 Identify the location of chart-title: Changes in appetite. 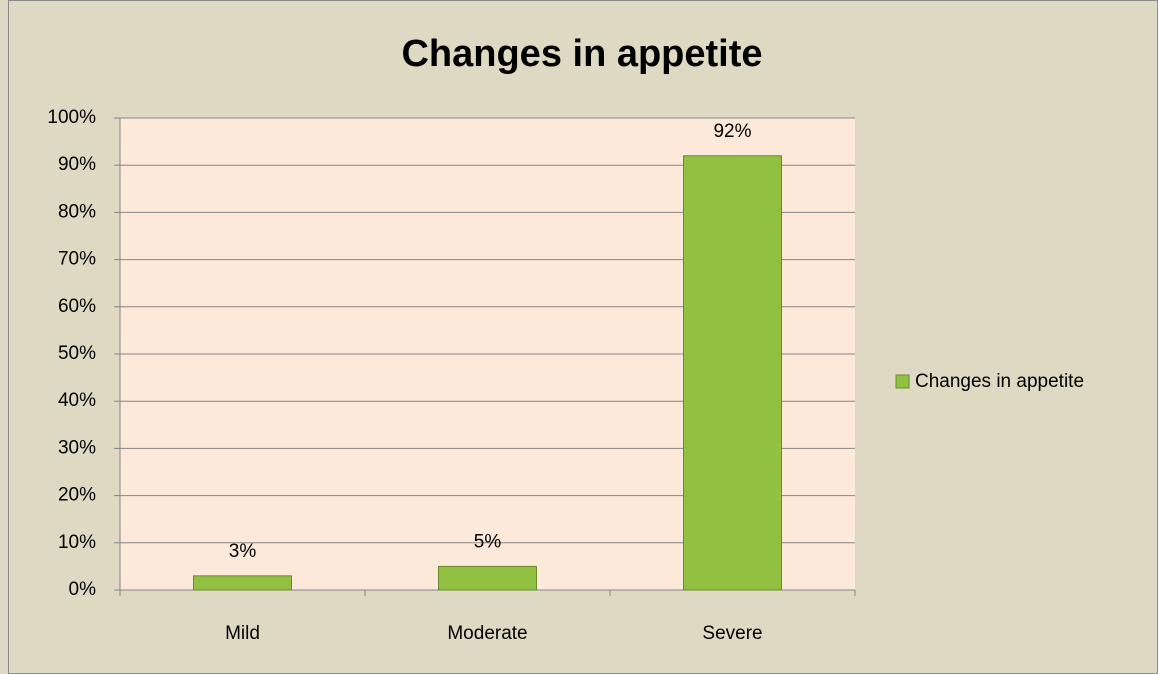
(581, 54).